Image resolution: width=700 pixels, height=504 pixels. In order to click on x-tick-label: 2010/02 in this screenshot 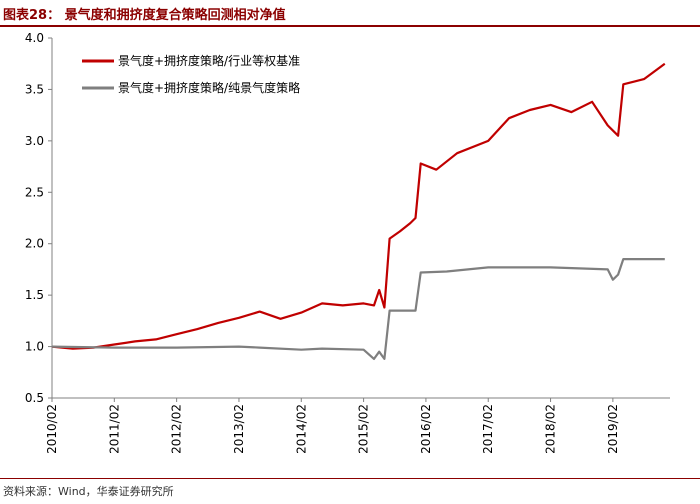, I will do `click(52, 429)`.